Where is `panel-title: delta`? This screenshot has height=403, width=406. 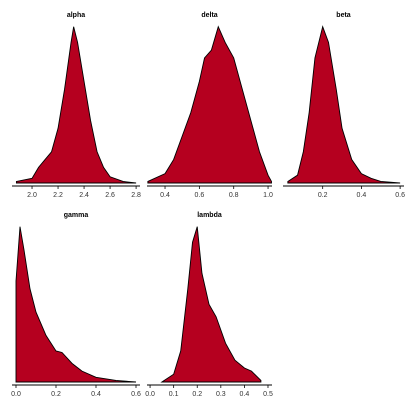 panel-title: delta is located at coordinates (209, 15).